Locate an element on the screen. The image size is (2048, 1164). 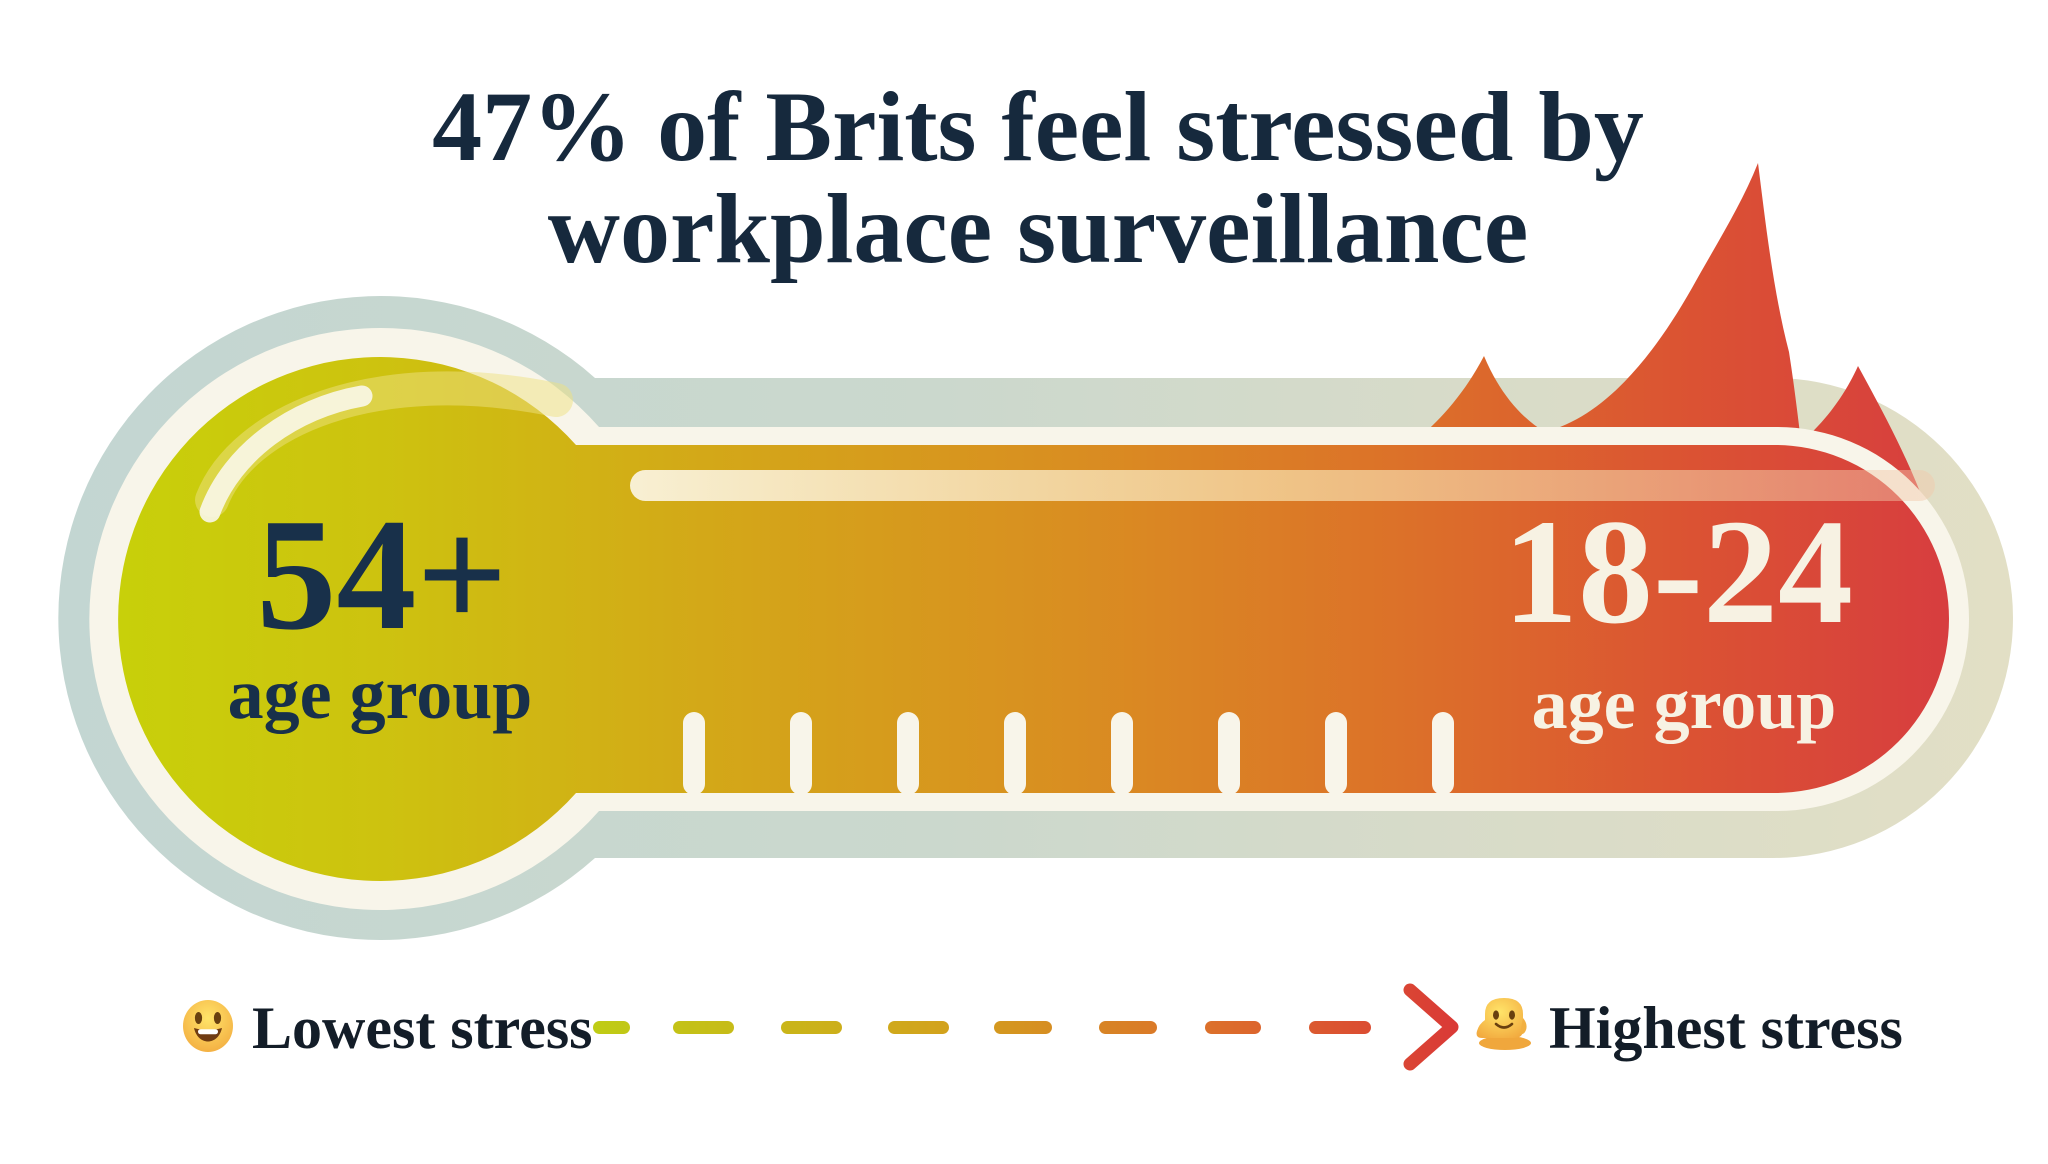
highest-stress-label: Highest stress is located at coordinates (1726, 1028).